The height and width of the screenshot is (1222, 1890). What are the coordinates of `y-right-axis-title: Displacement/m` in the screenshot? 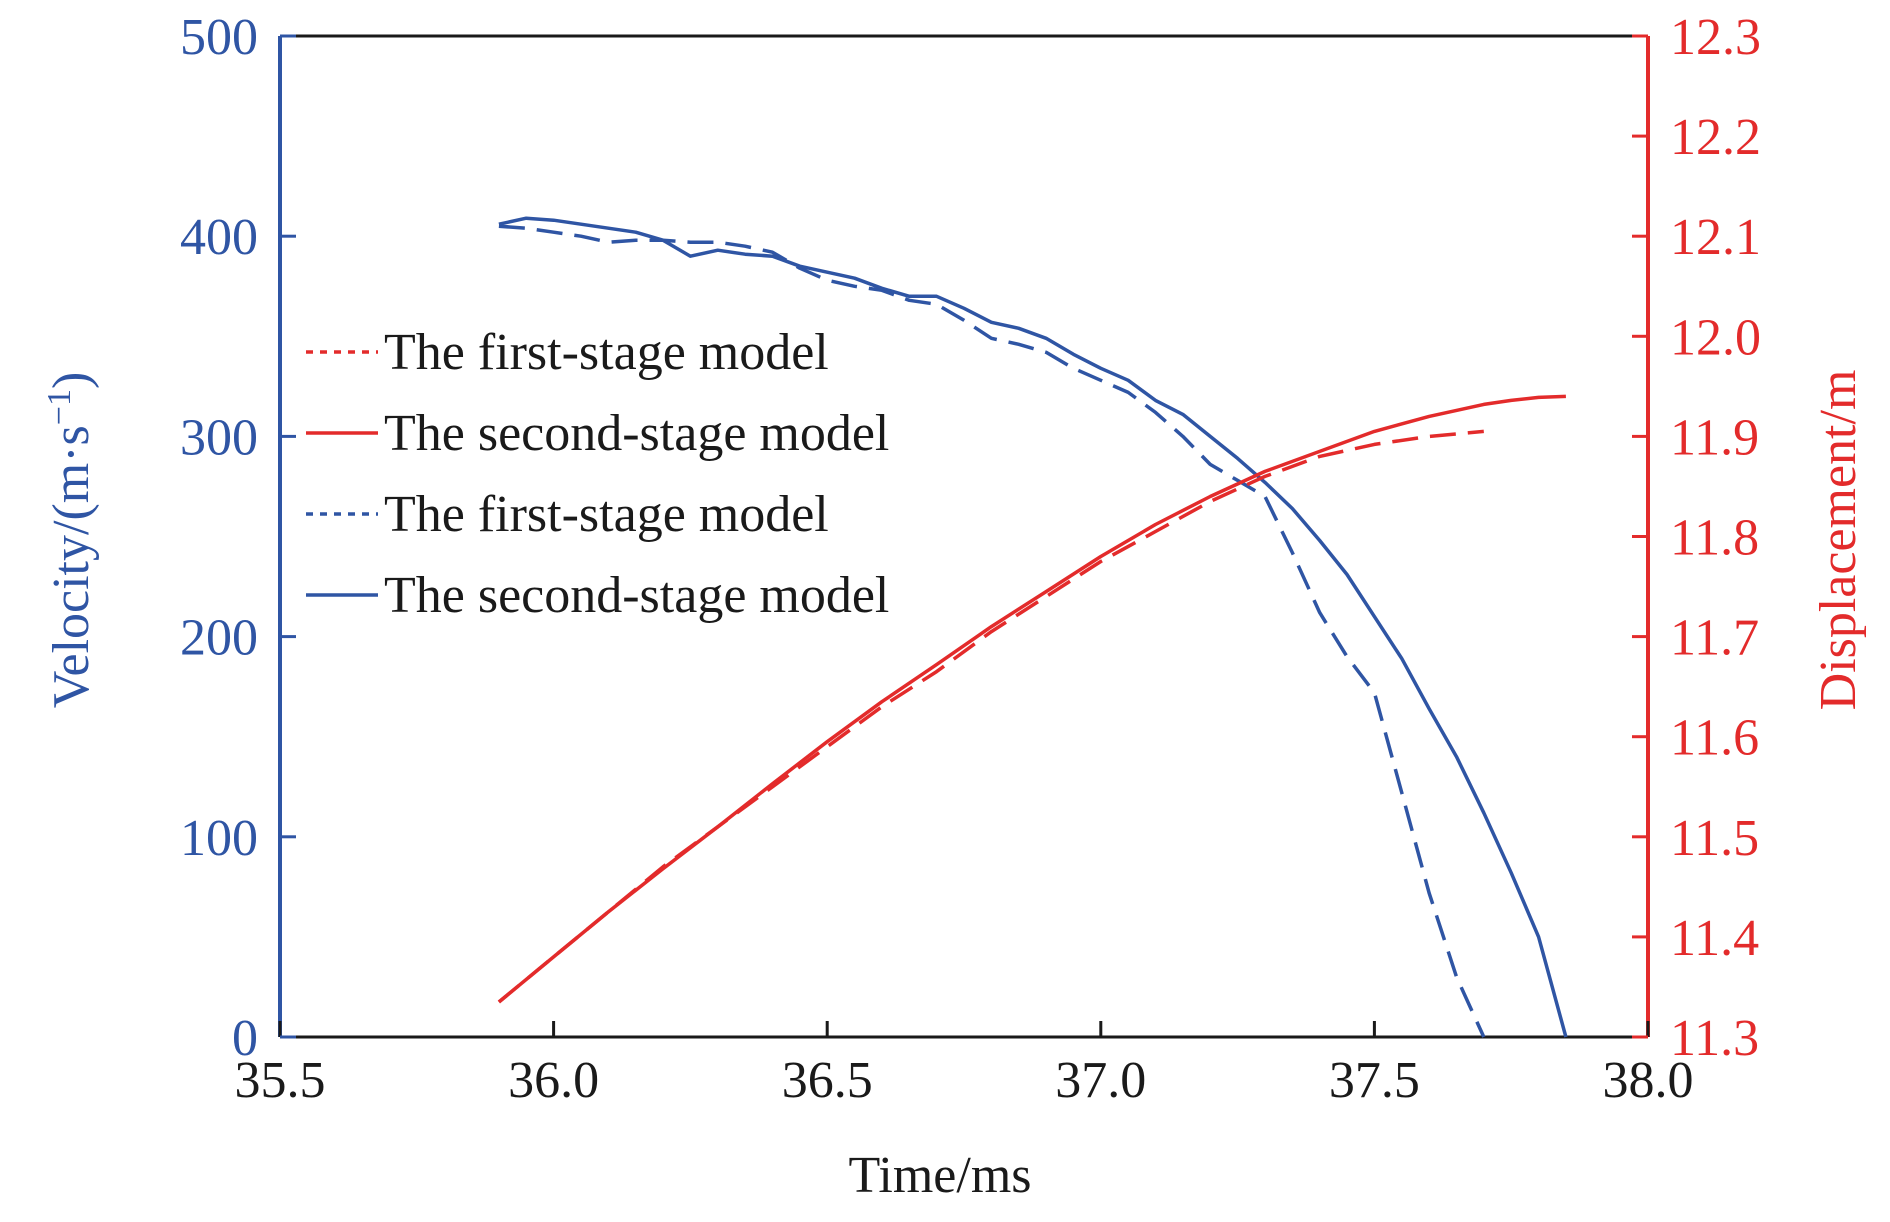 It's located at (1838, 540).